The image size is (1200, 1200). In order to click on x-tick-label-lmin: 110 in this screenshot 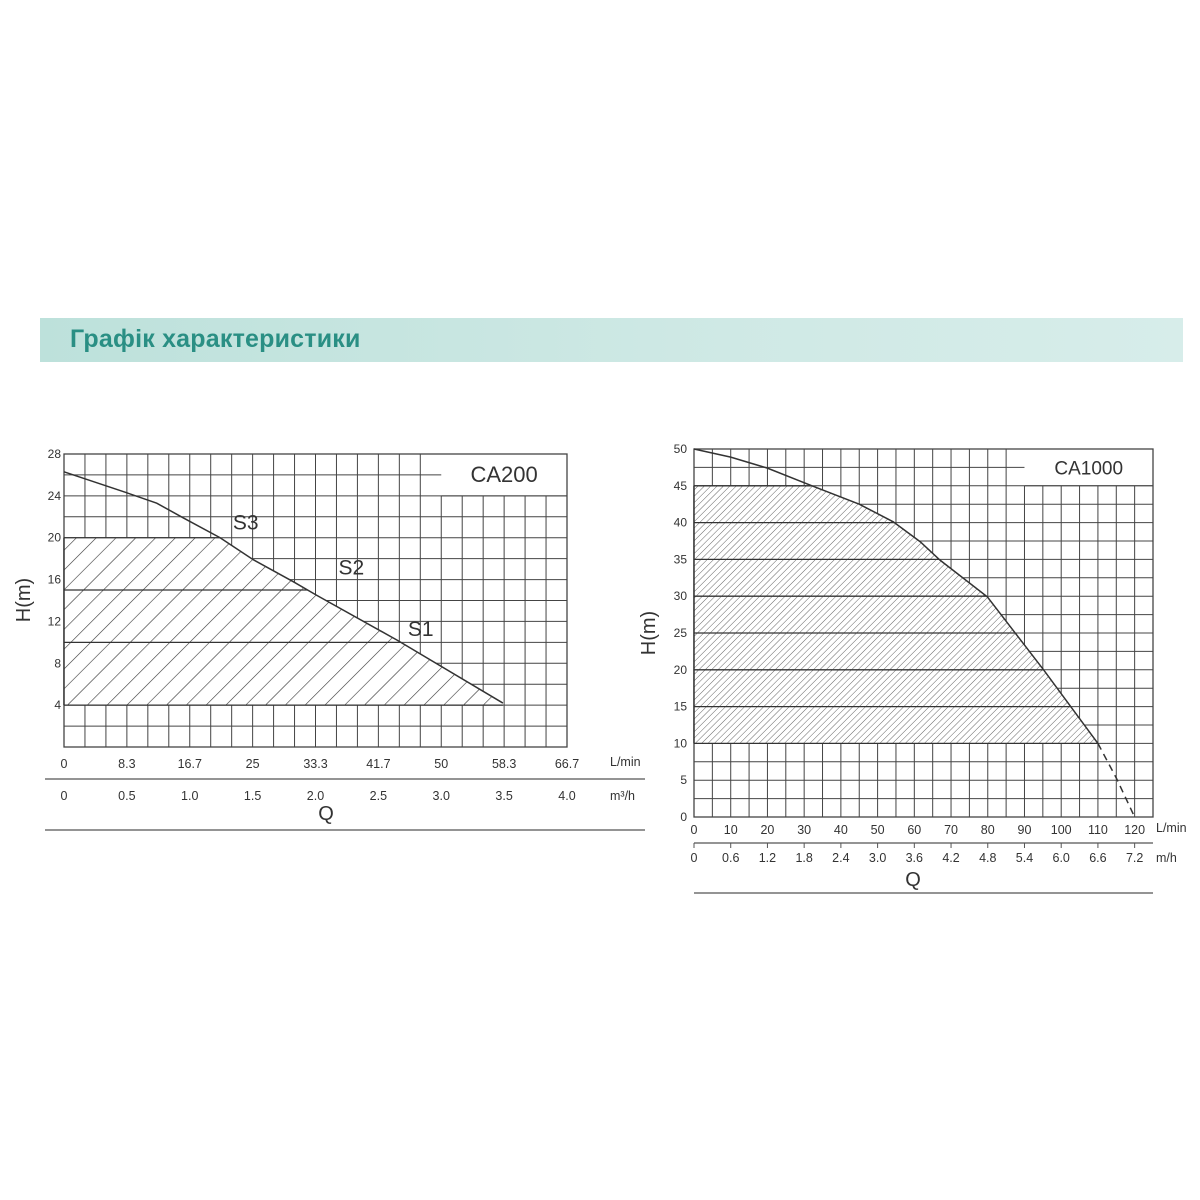, I will do `click(1098, 830)`.